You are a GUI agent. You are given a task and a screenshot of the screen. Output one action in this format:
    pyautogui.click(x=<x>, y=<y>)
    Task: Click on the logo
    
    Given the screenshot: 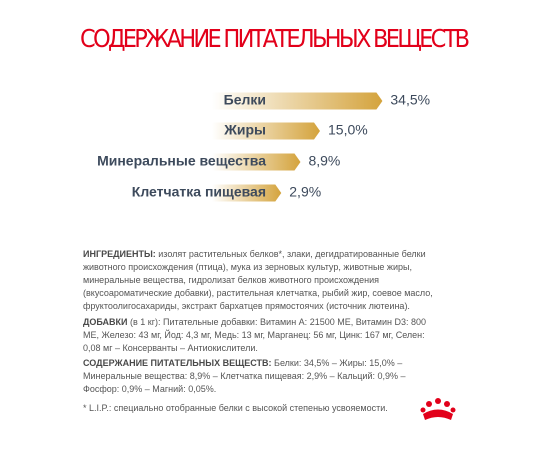 What is the action you would take?
    pyautogui.click(x=438, y=409)
    